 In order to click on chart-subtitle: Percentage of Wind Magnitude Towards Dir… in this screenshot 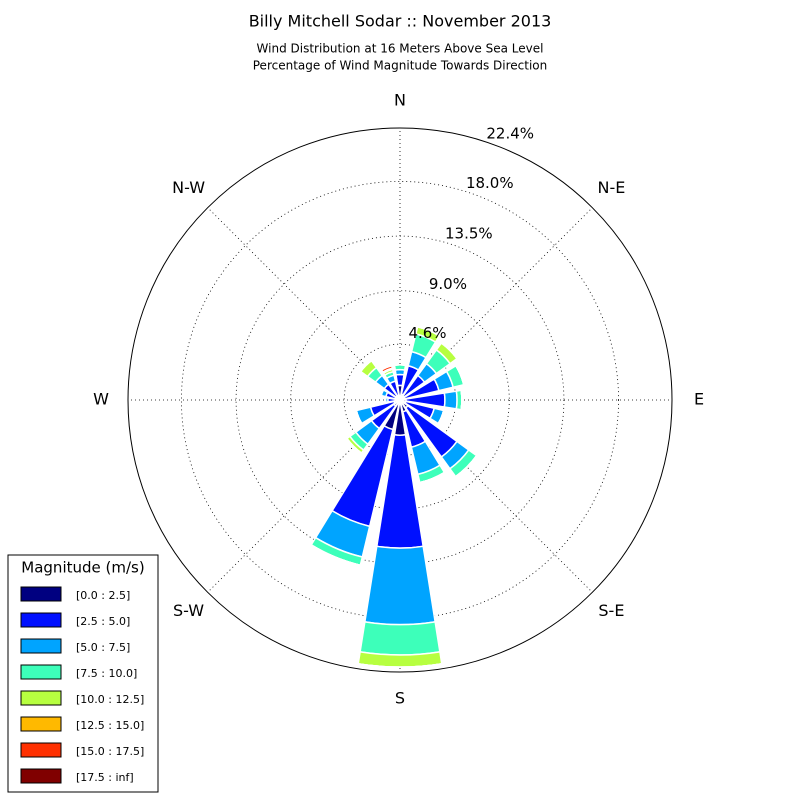, I will do `click(400, 66)`.